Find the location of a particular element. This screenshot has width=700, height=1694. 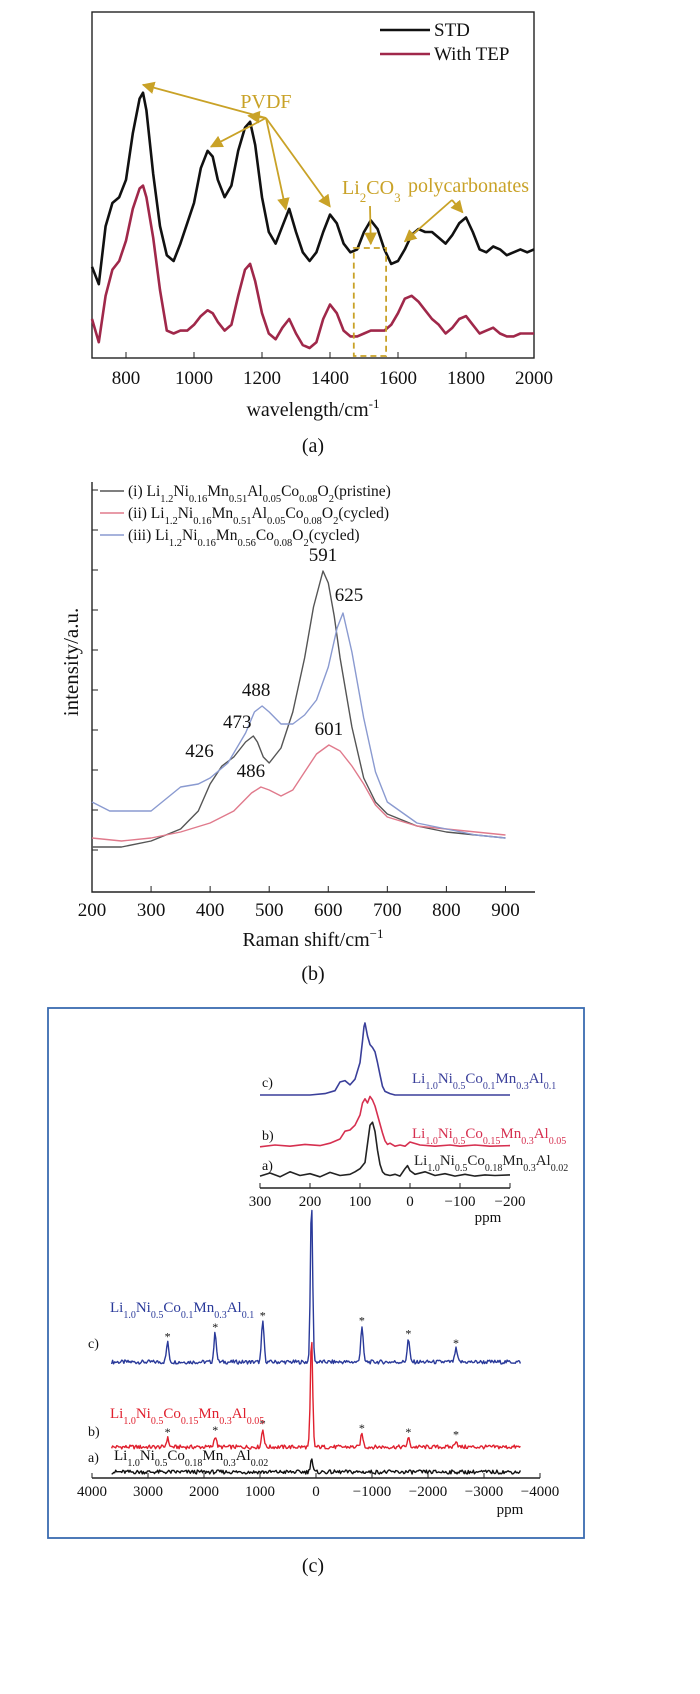

main-x-tick-label: −1000 is located at coordinates (372, 1492).